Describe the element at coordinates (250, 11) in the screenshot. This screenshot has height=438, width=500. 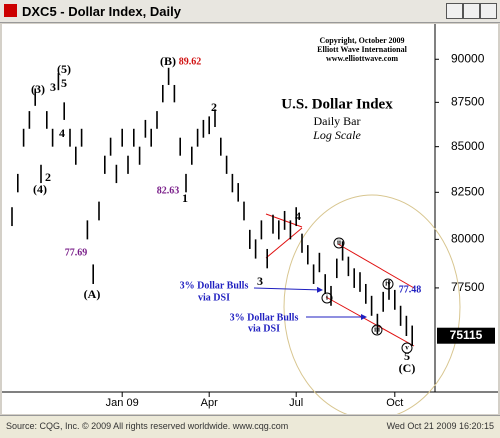
I see `title-bar: DXC5 - Dollar Index, Daily` at that location.